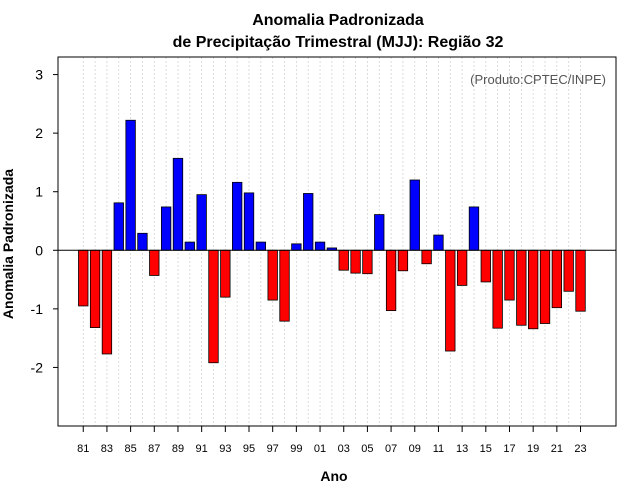 This screenshot has height=500, width=640. Describe the element at coordinates (44, 221) in the screenshot. I see `y-axis-ticks: -2 -1 0 1 2 3` at that location.